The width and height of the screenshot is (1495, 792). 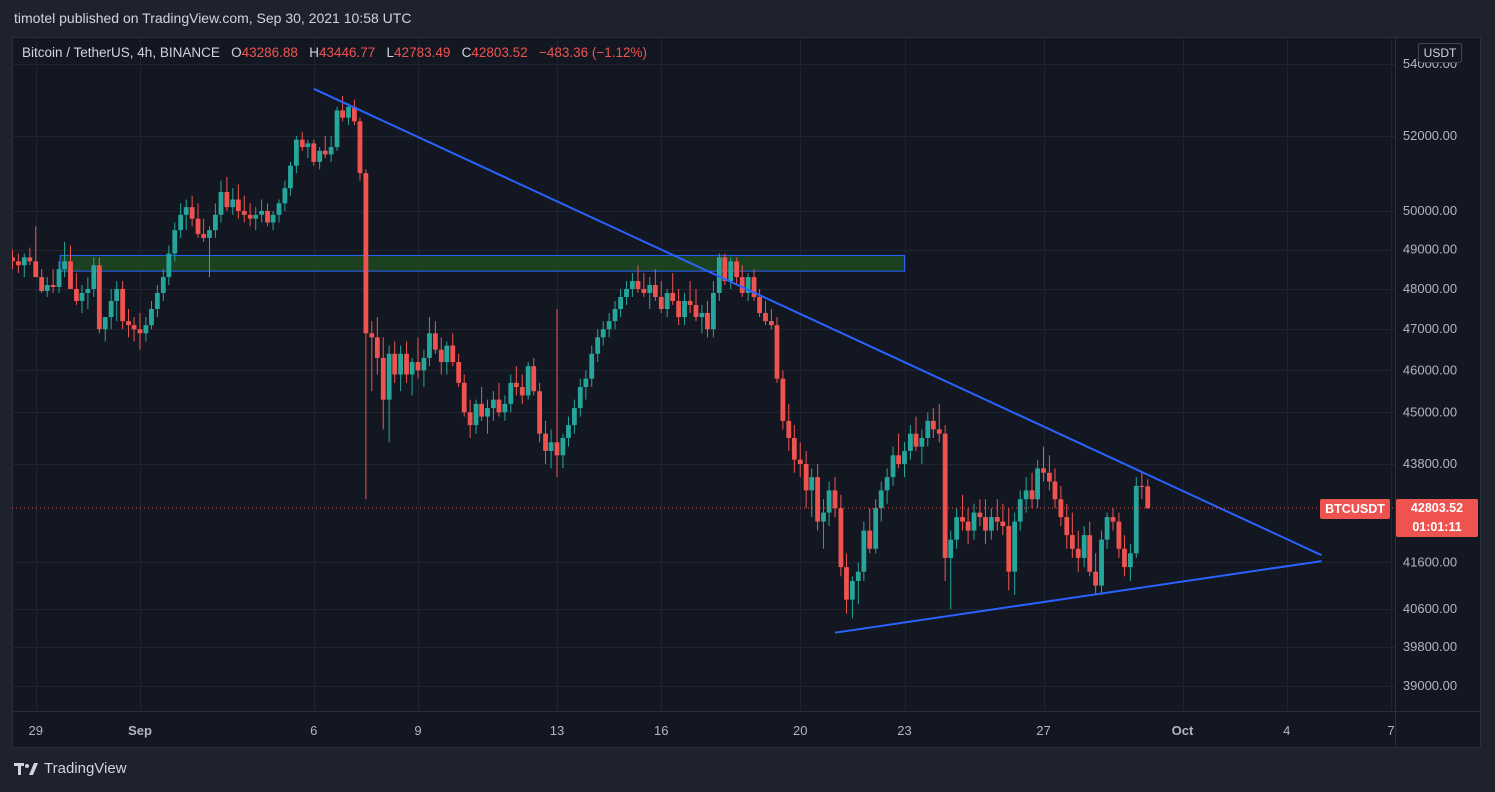 I want to click on time-tick-label: 29, so click(x=36, y=730).